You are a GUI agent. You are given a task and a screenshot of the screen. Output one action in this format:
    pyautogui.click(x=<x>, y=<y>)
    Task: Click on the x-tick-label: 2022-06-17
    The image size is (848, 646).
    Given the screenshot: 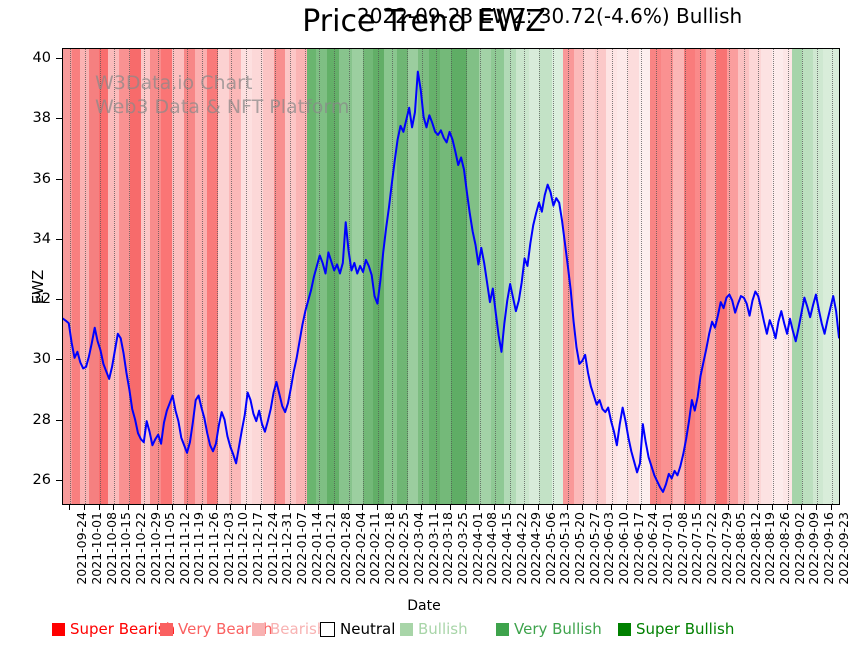 What is the action you would take?
    pyautogui.click(x=638, y=548)
    